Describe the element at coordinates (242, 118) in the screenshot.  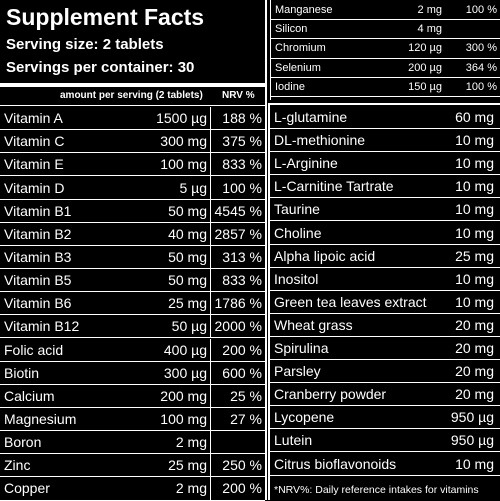
I see `item-nrv: 188 %` at that location.